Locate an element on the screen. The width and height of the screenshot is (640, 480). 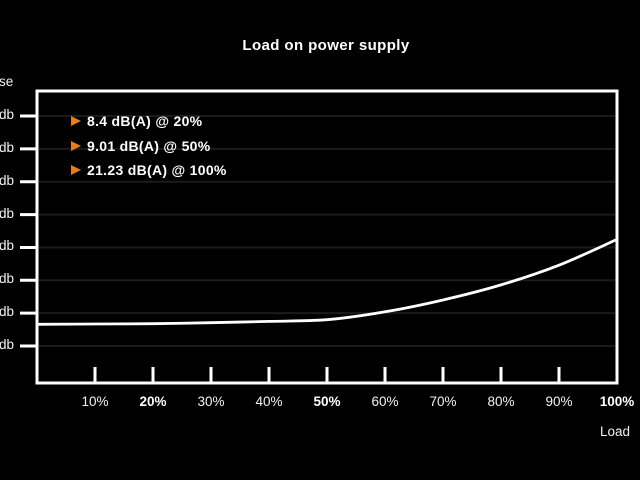
x-axis-tick-label: 70% is located at coordinates (443, 401).